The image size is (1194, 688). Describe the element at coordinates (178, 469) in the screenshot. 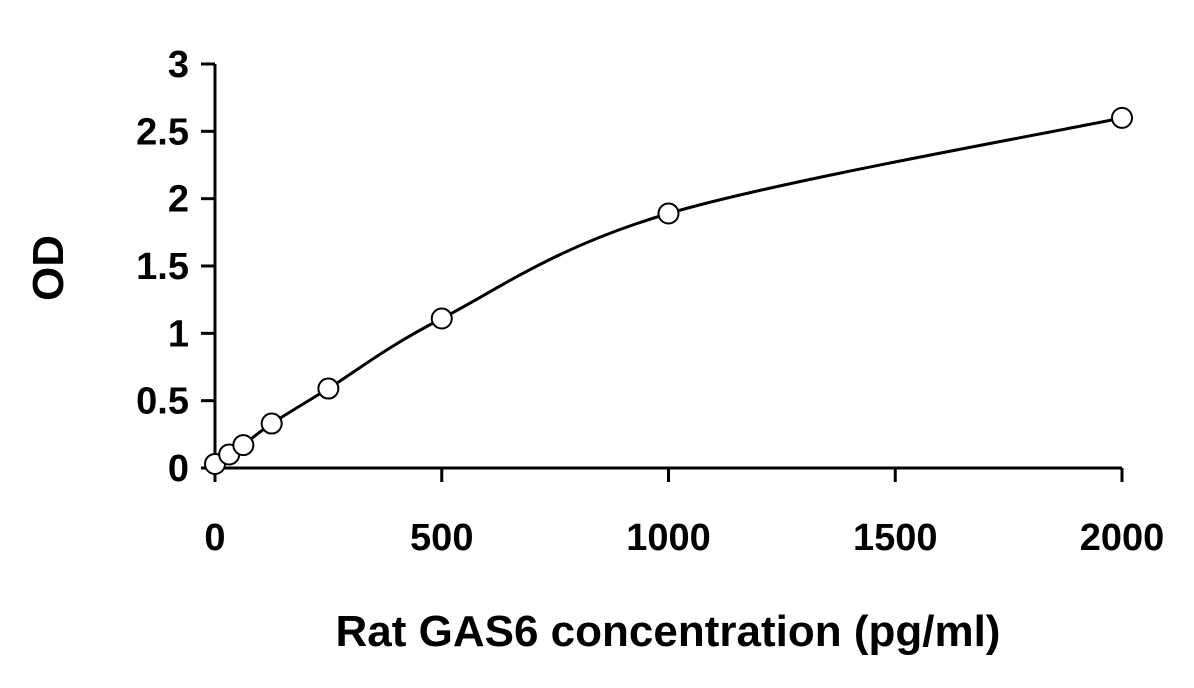

I see `y-tick-label: 0` at that location.